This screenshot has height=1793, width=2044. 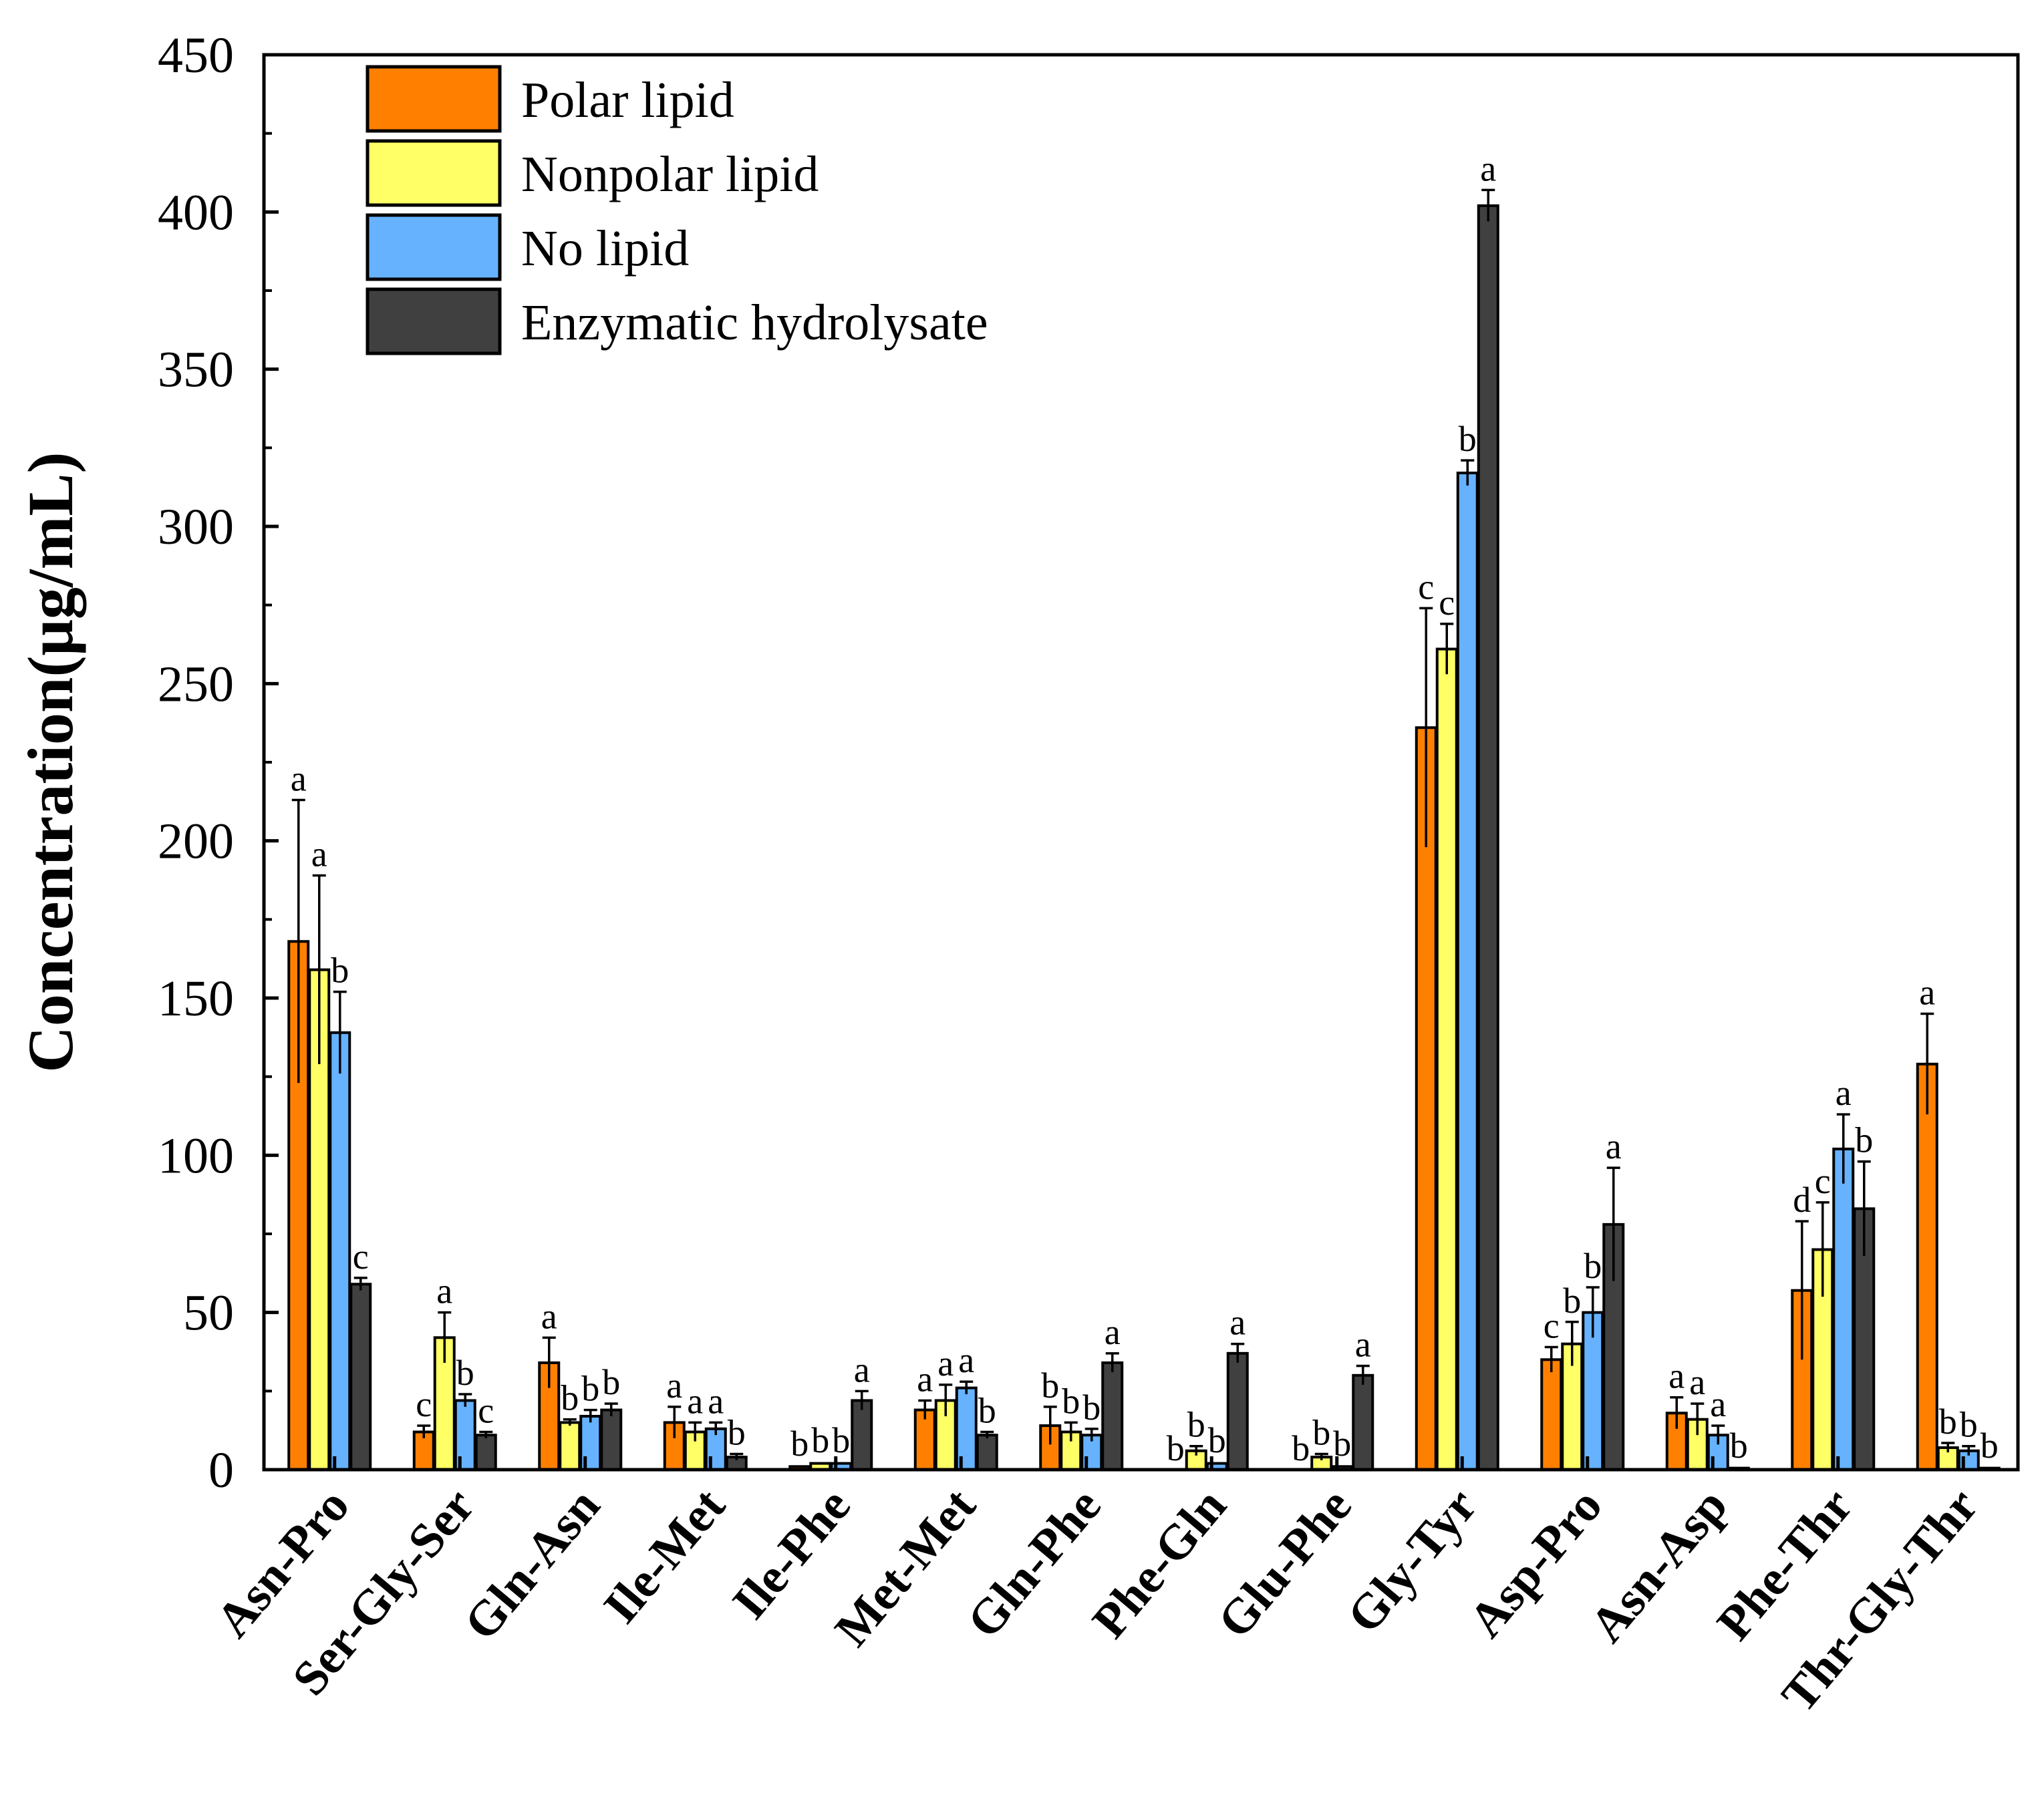 I want to click on y-tick-label: 450, so click(x=196, y=55).